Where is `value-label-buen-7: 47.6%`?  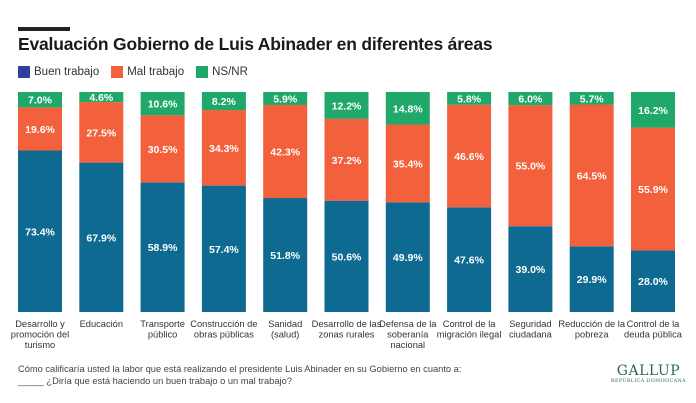 value-label-buen-7: 47.6% is located at coordinates (469, 261).